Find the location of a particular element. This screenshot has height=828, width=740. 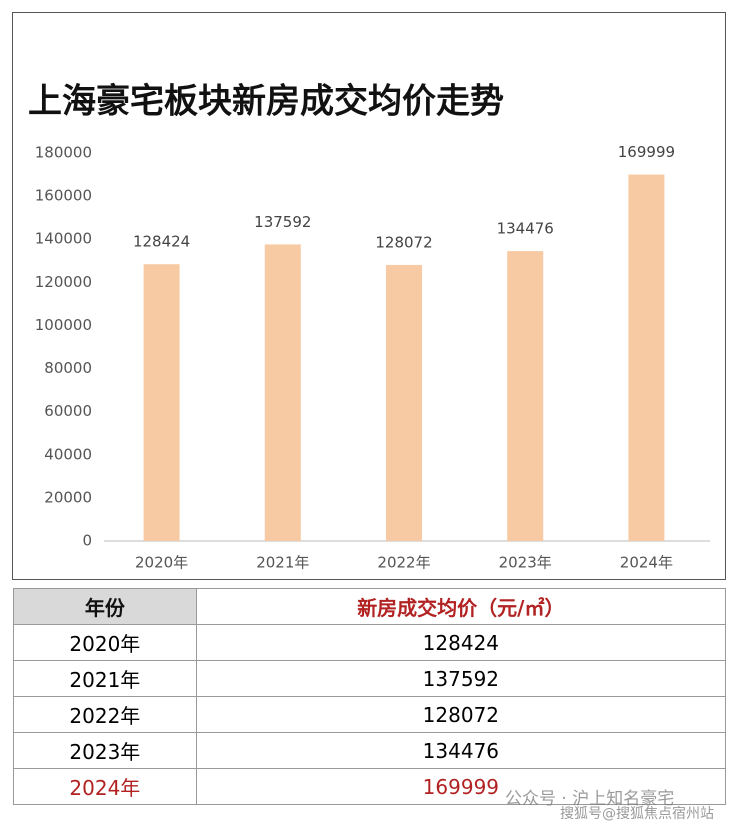

table-header: 年份 新房成交均价（元/㎡） is located at coordinates (370, 606).